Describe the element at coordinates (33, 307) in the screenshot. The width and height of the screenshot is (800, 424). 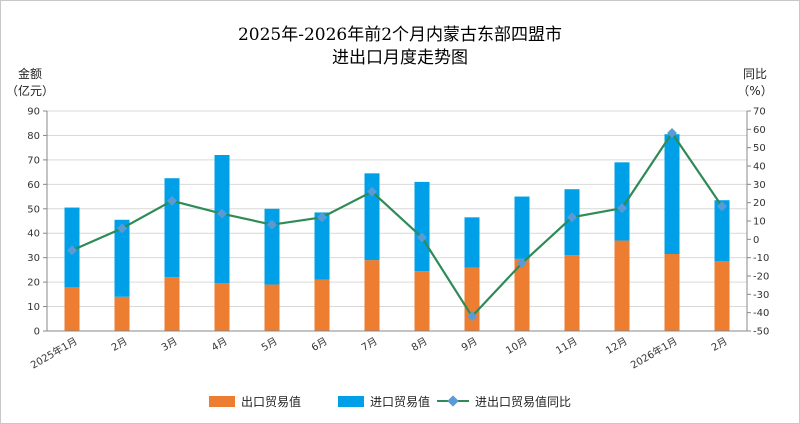
I see `left-tick-label-1: 10` at that location.